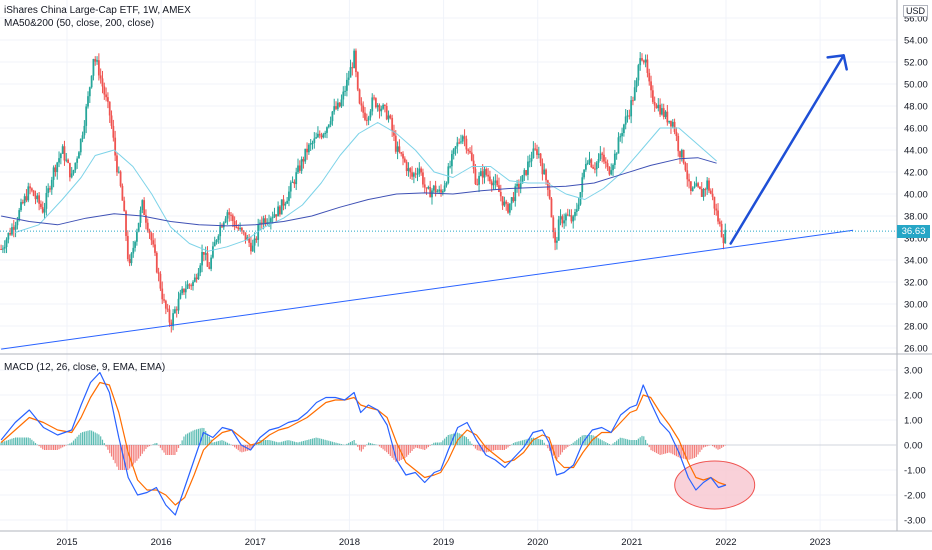  Describe the element at coordinates (916, 349) in the screenshot. I see `price-tick-label: 26.00` at that location.